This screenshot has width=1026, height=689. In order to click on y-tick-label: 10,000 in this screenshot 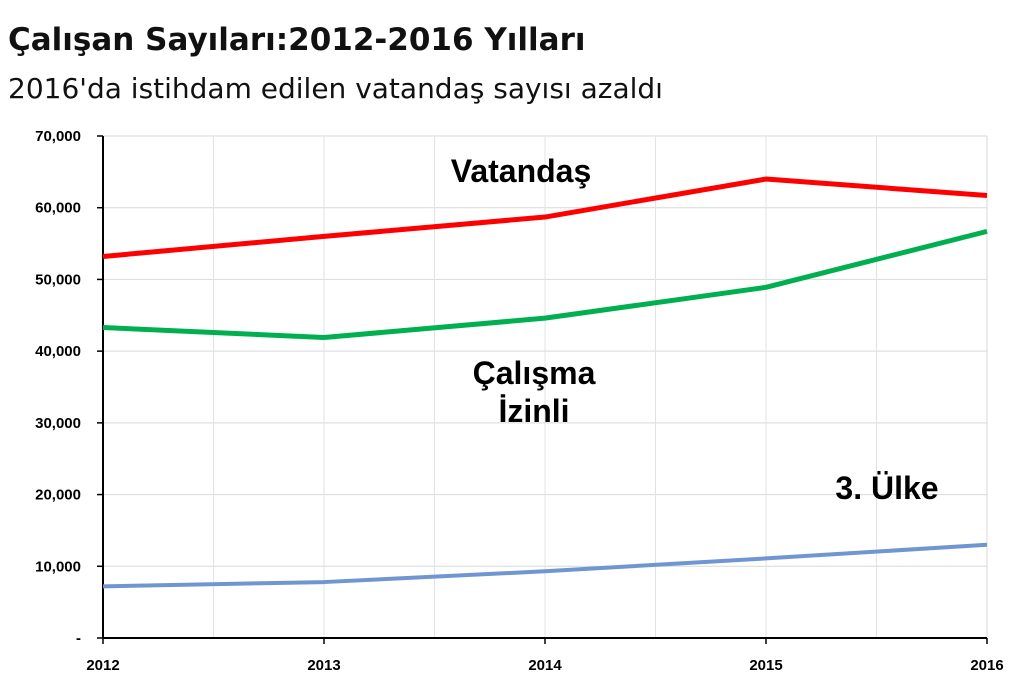, I will do `click(58, 566)`.